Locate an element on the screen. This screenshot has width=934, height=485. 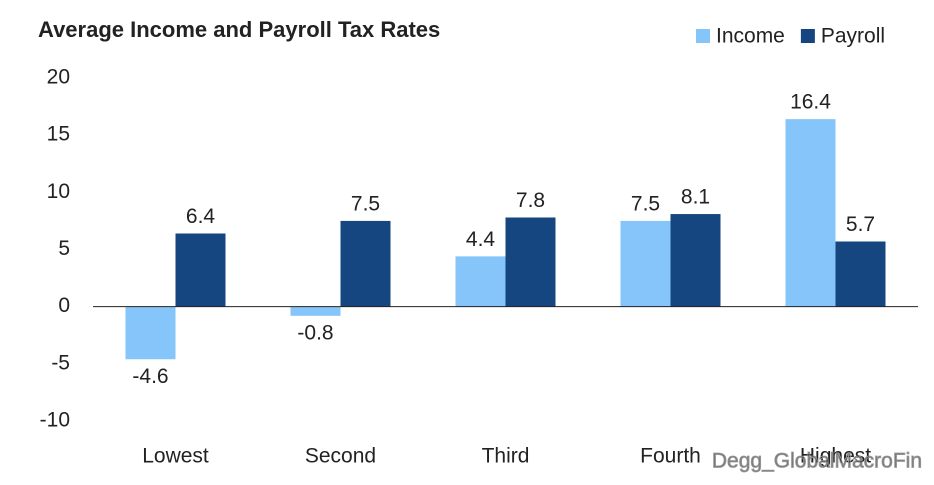
value-label: -4.6 is located at coordinates (150, 376).